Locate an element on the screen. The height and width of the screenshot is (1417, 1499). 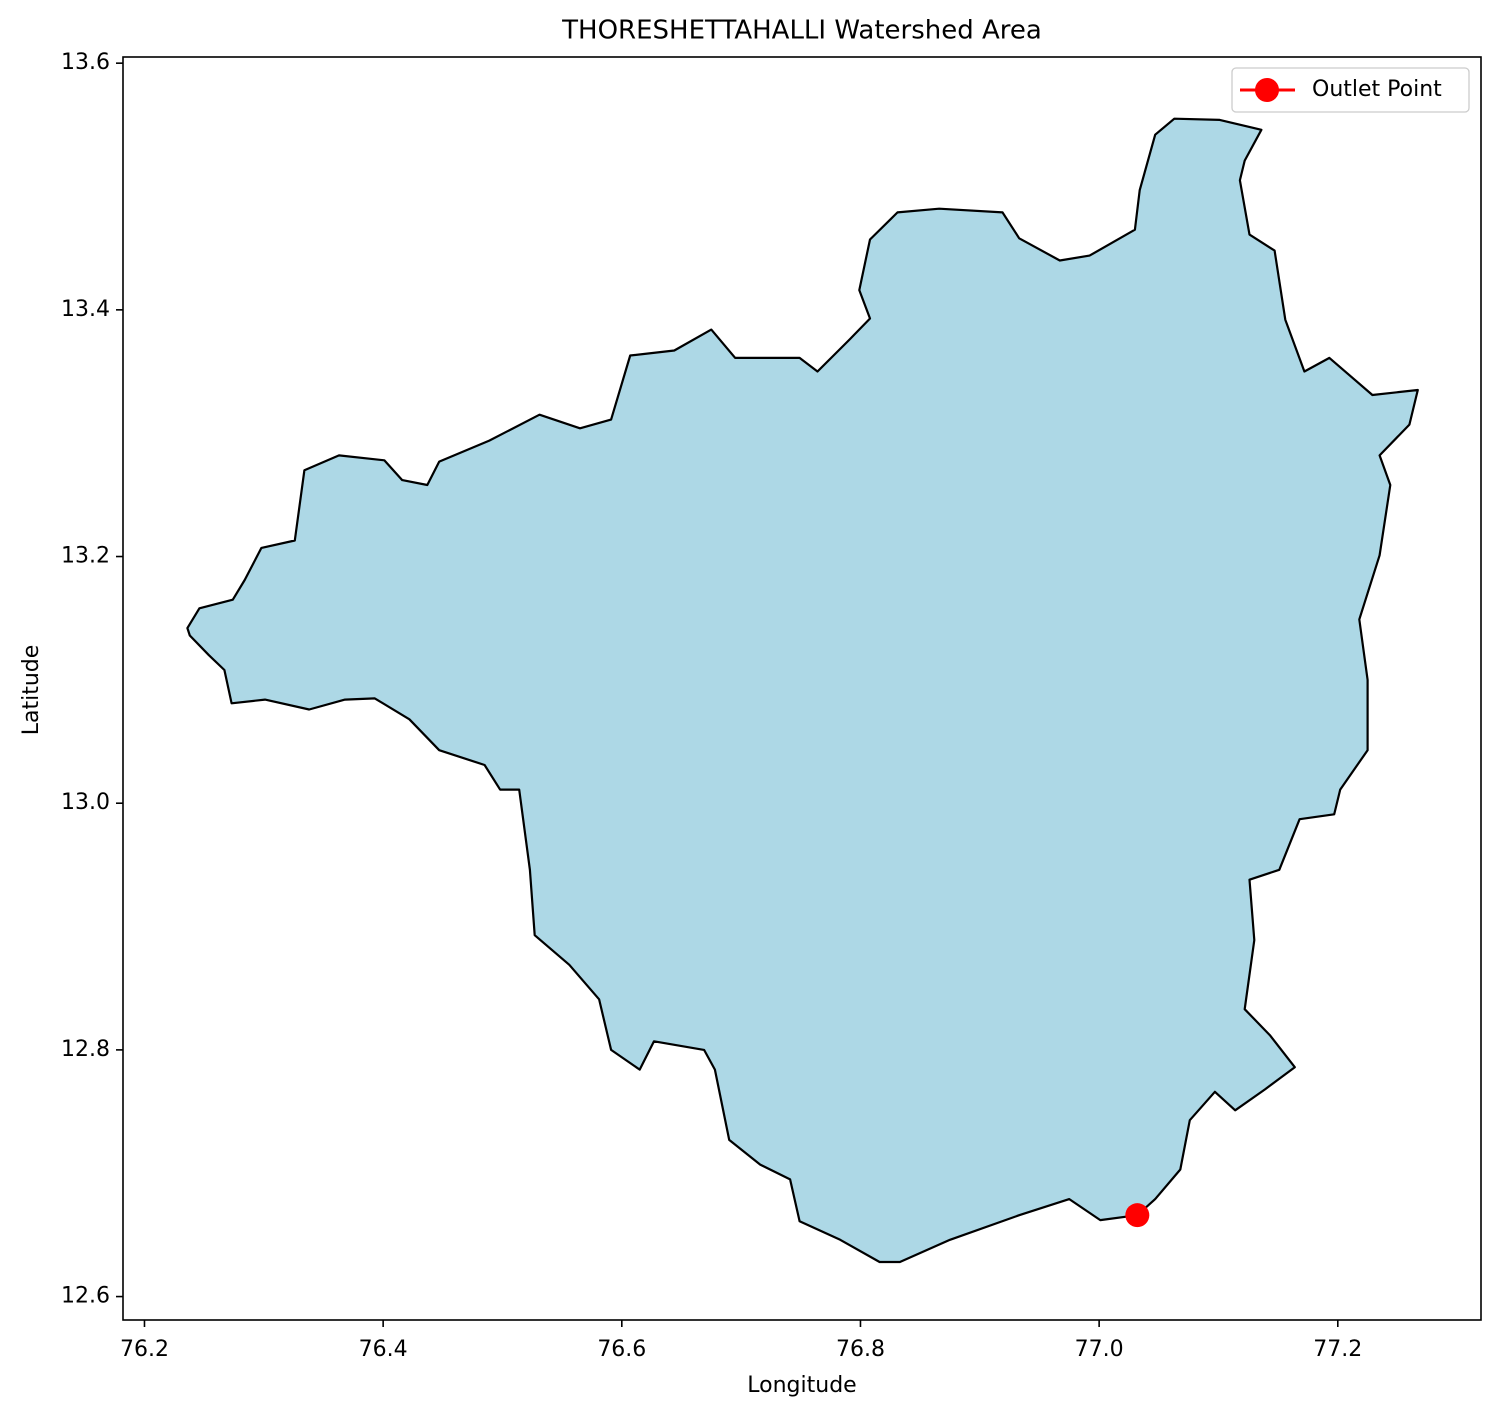
y-tick-label: 12.6 is located at coordinates (85, 1296).